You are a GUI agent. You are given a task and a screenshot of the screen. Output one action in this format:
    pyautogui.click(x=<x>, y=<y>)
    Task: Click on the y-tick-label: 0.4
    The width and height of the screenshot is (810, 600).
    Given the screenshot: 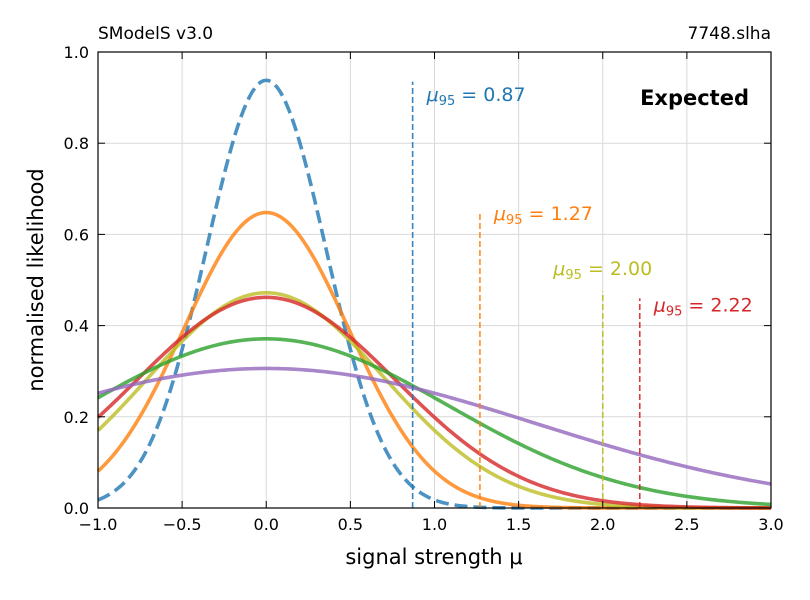 What is the action you would take?
    pyautogui.click(x=76, y=326)
    